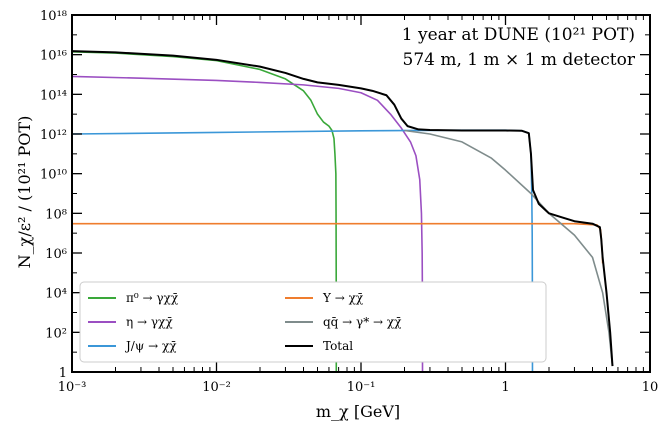 The width and height of the screenshot is (660, 423). What do you see at coordinates (72, 387) in the screenshot?
I see `x-tick-label: 10⁻³` at bounding box center [72, 387].